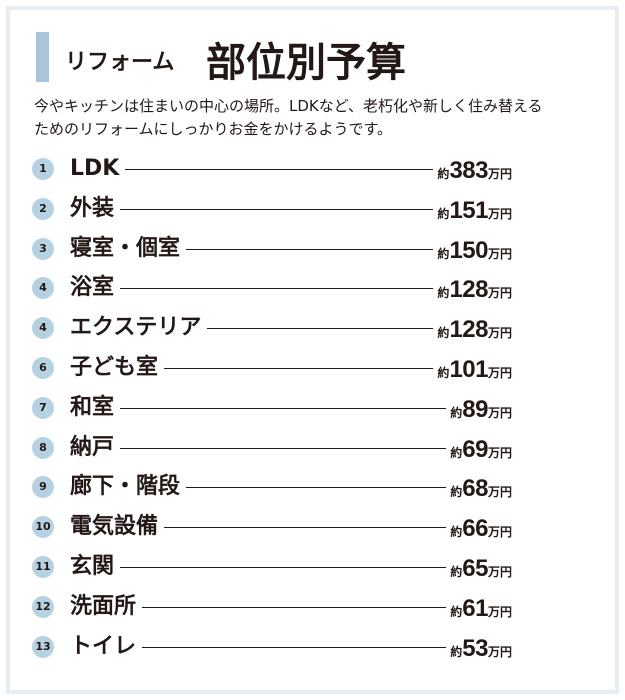  What do you see at coordinates (213, 129) in the screenshot?
I see `intro-line: ためのリフォームにしっかりお金をかけるようです。` at bounding box center [213, 129].